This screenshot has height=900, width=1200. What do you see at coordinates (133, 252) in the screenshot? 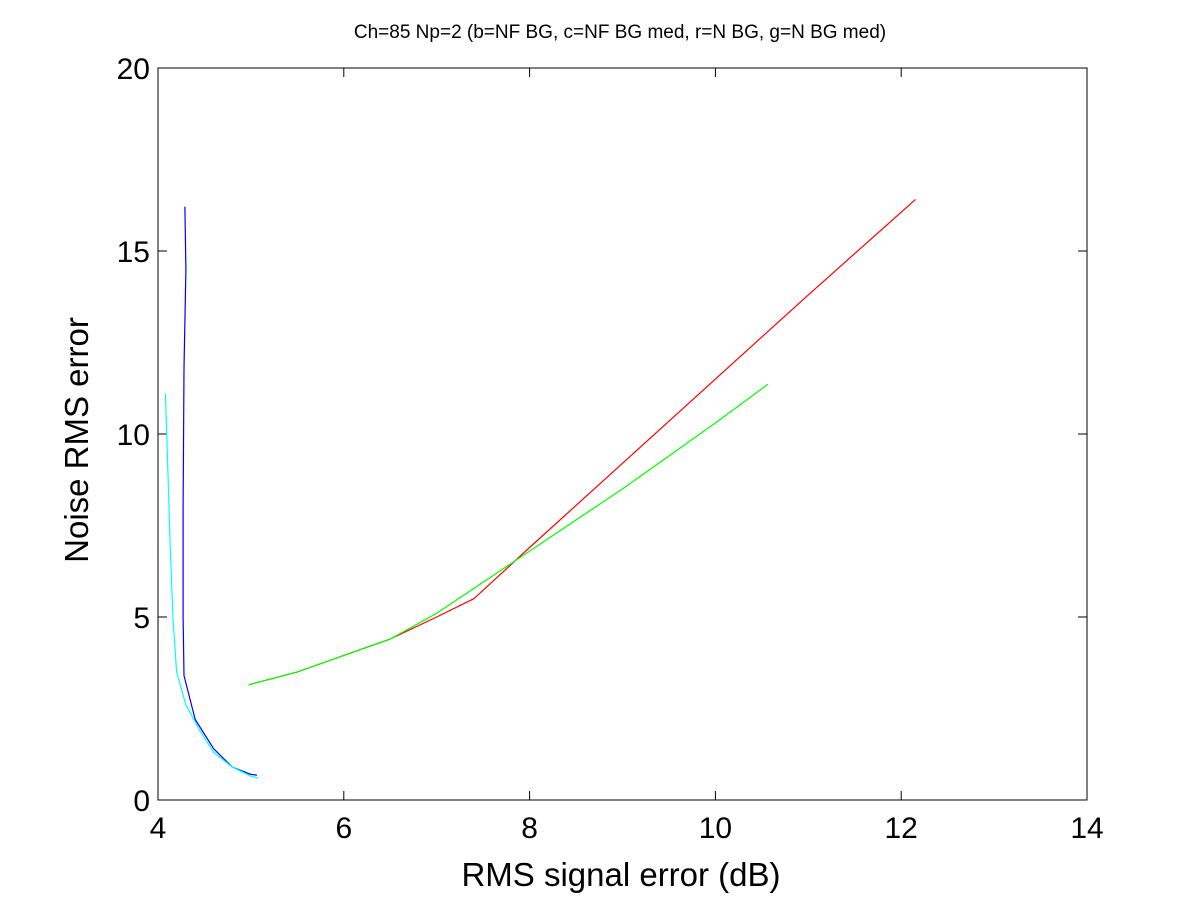
I see `y-tick-label: 15` at bounding box center [133, 252].